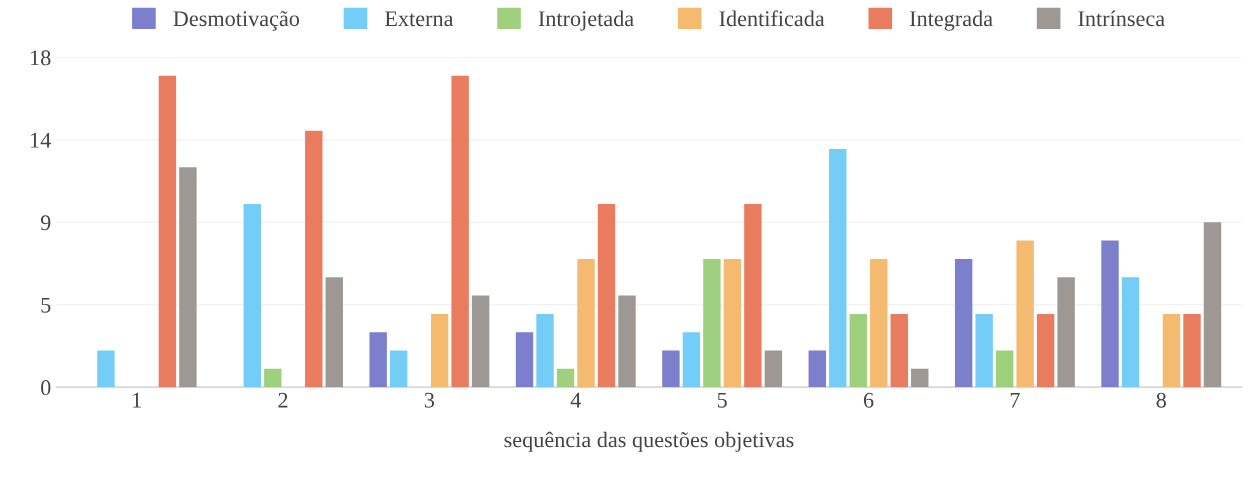  What do you see at coordinates (722, 400) in the screenshot?
I see `x-tick-label: 5` at bounding box center [722, 400].